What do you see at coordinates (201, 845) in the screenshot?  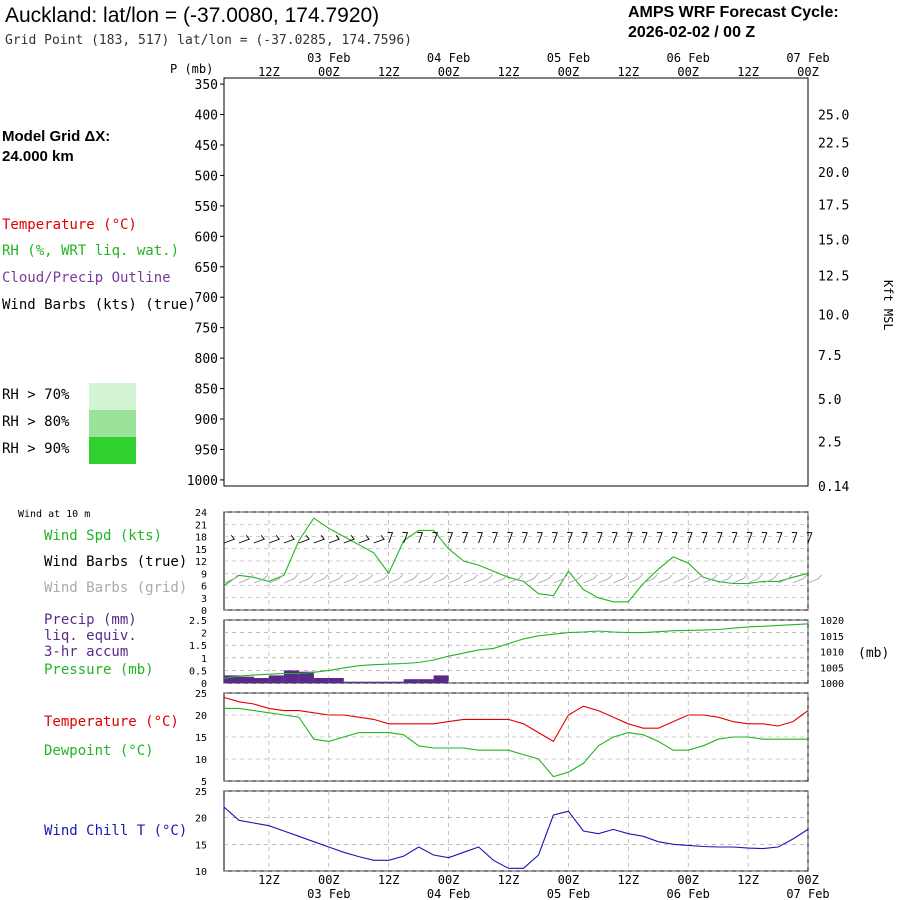 I see `windchill-panel-tick-label: 15` at bounding box center [201, 845].